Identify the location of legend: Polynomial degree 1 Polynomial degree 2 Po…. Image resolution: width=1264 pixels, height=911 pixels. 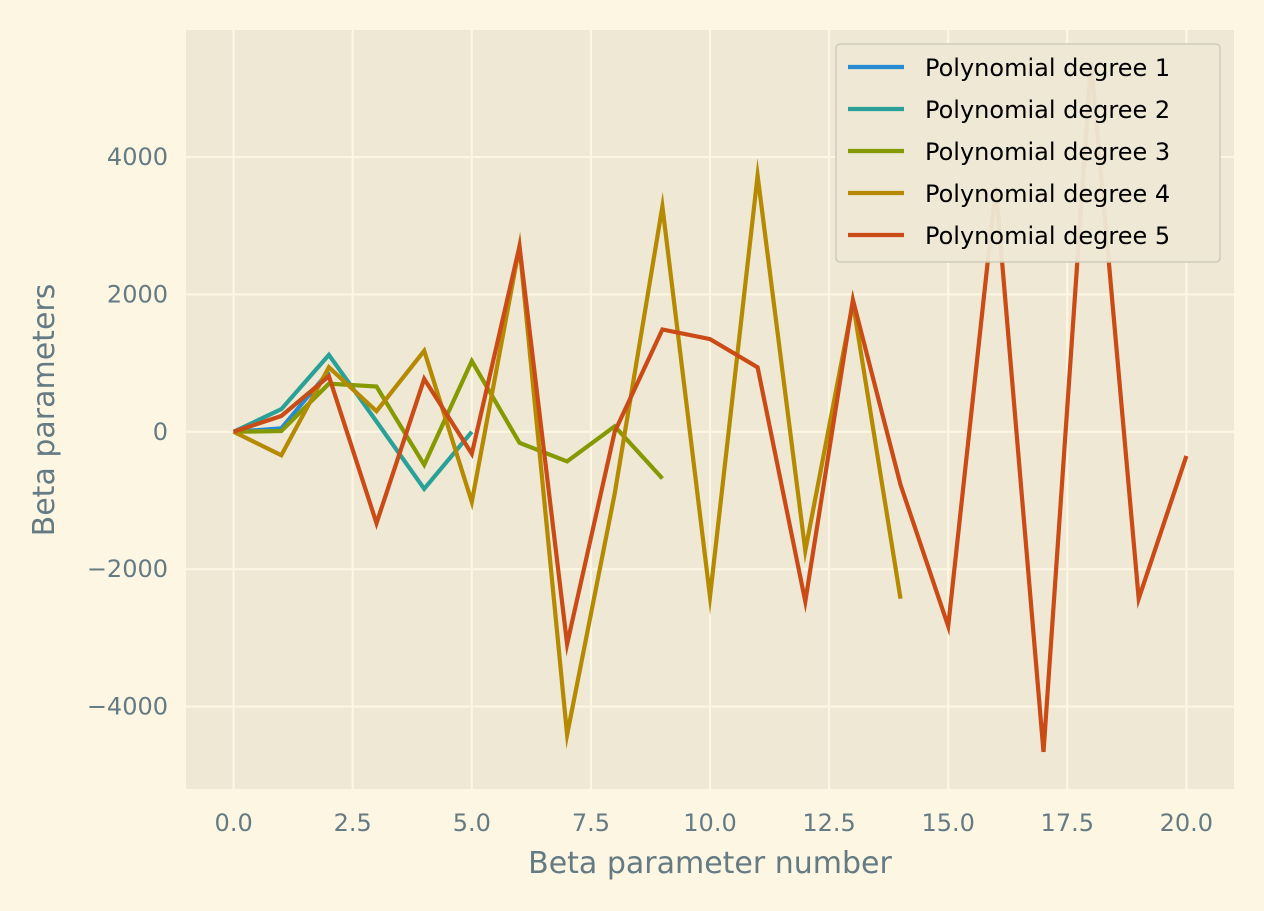
(1028, 153).